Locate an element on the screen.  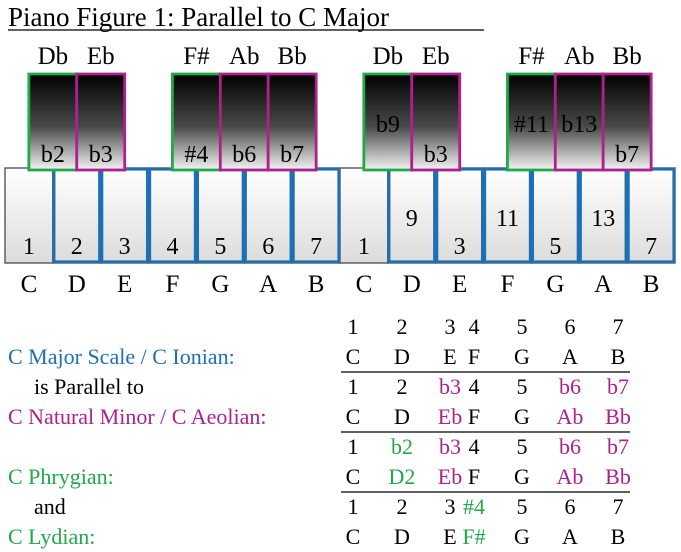
black-key-degree: b3 is located at coordinates (436, 155).